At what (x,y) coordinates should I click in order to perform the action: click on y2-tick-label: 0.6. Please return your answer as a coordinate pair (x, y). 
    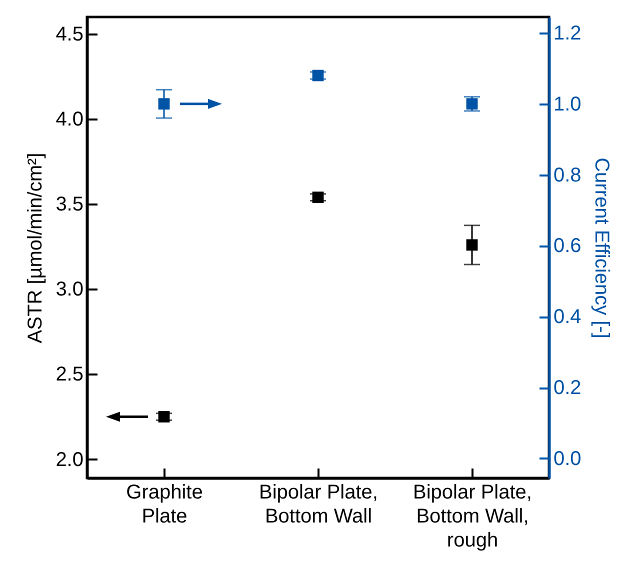
    Looking at the image, I should click on (568, 246).